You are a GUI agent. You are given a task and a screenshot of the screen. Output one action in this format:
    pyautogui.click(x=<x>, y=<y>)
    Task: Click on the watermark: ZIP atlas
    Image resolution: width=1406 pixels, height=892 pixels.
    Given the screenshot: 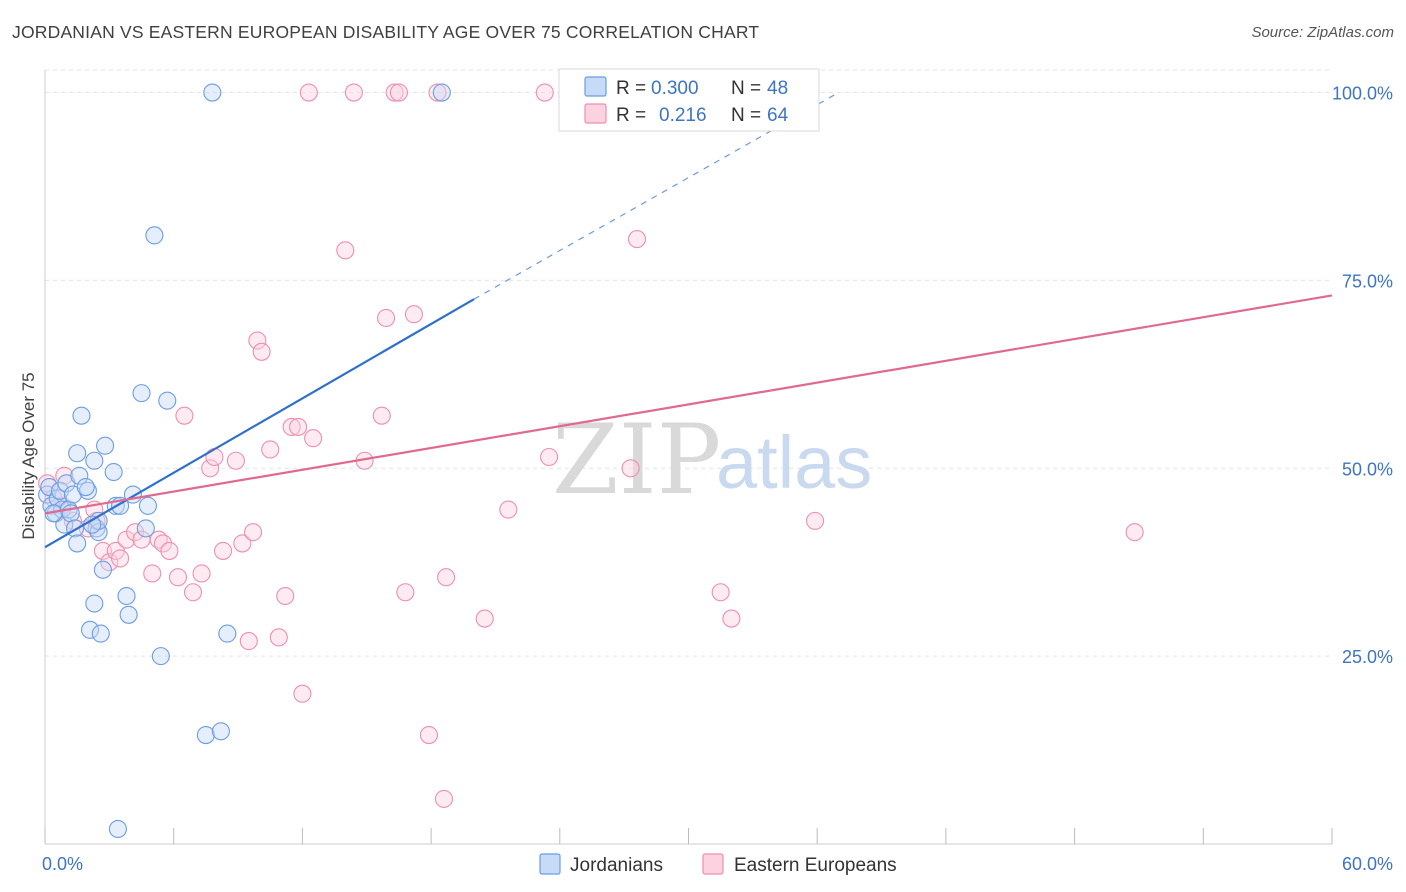 What is the action you would take?
    pyautogui.click(x=712, y=460)
    